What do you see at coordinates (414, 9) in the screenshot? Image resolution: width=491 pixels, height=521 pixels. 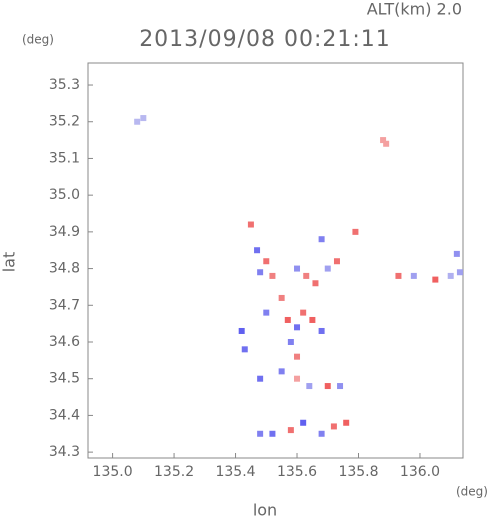 I see `subtitle: ALT(km) 2.0` at bounding box center [414, 9].